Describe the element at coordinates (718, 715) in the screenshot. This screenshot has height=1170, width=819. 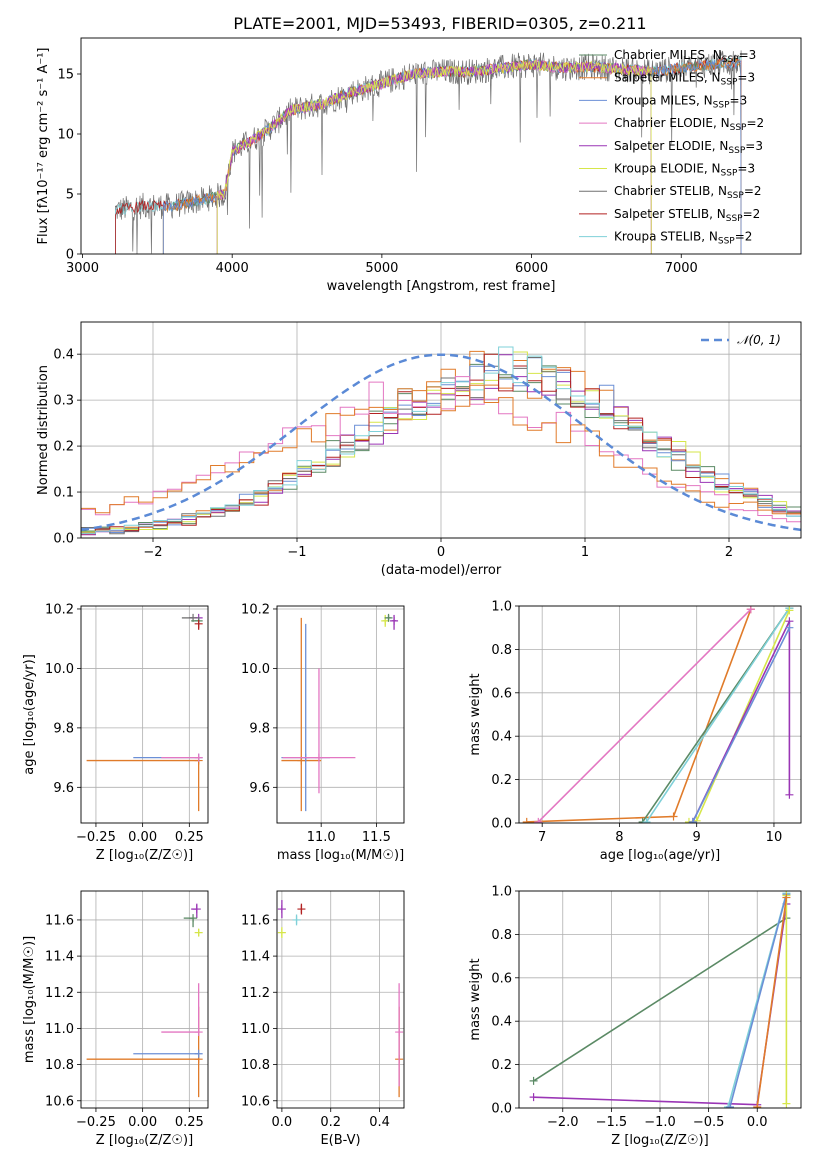
I see `weight-line-kroupa_stelib` at that location.